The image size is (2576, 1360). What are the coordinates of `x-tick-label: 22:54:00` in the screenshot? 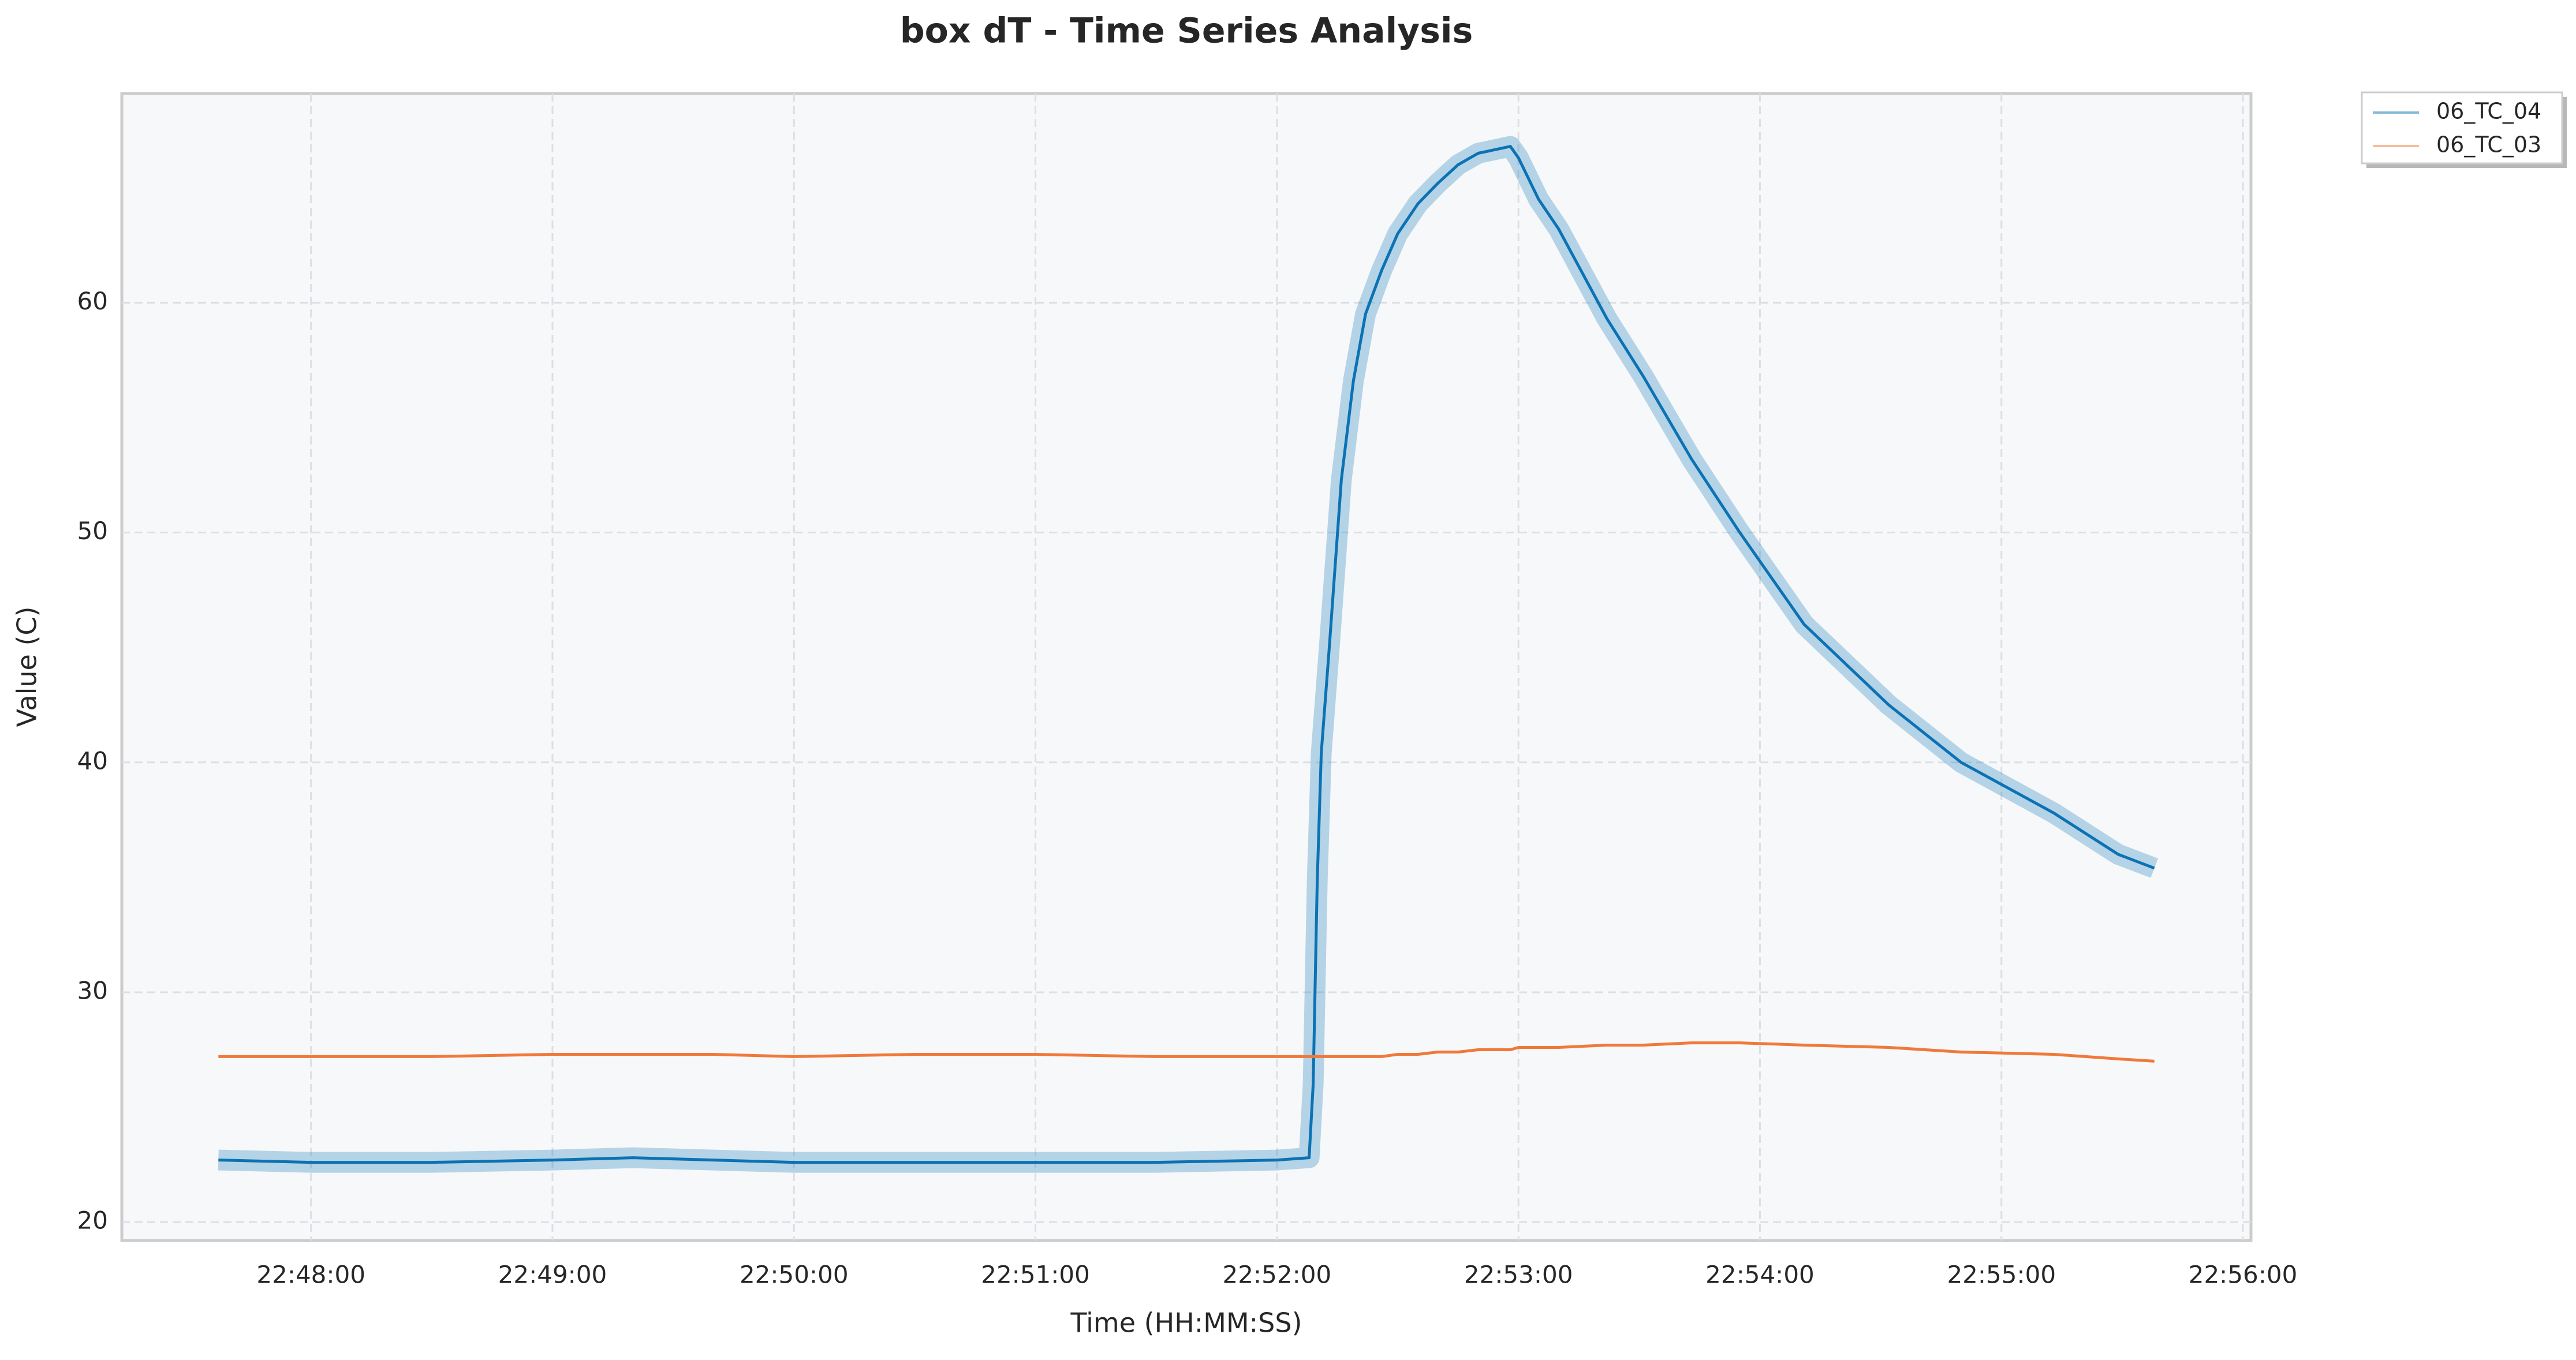 It's located at (1760, 1275).